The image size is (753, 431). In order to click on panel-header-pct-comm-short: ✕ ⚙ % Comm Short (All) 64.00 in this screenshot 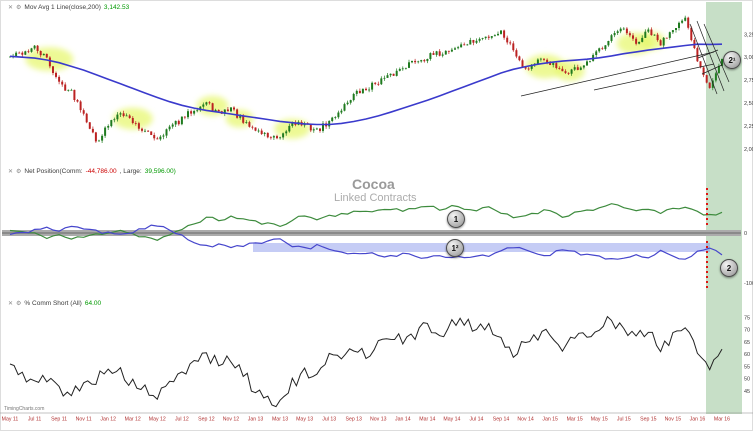, I will do `click(54, 303)`.